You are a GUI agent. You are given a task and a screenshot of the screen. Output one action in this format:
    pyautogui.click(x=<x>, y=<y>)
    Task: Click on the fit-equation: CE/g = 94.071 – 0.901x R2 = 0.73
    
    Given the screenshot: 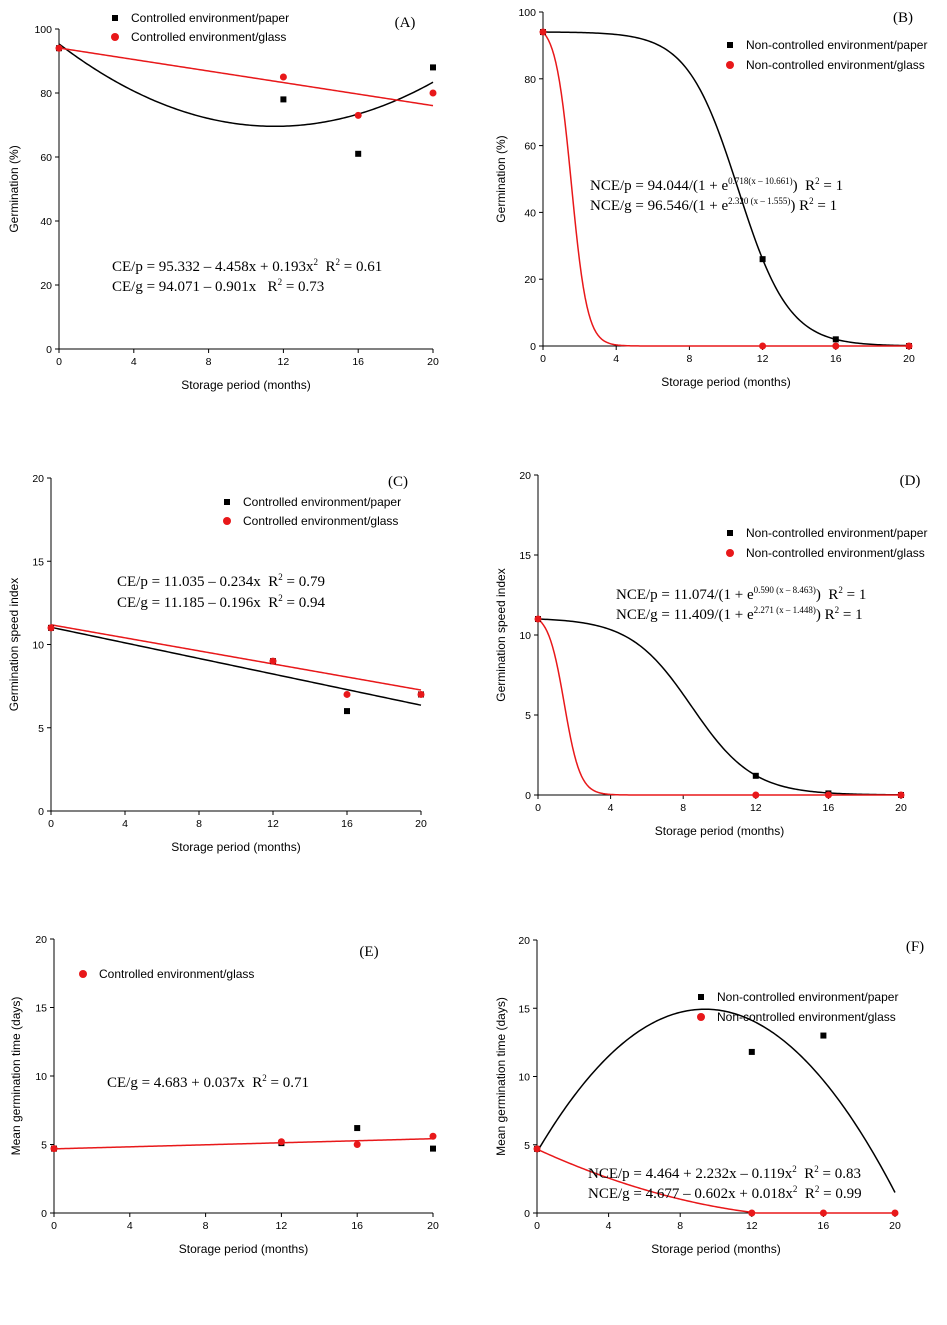 What is the action you would take?
    pyautogui.click(x=218, y=286)
    